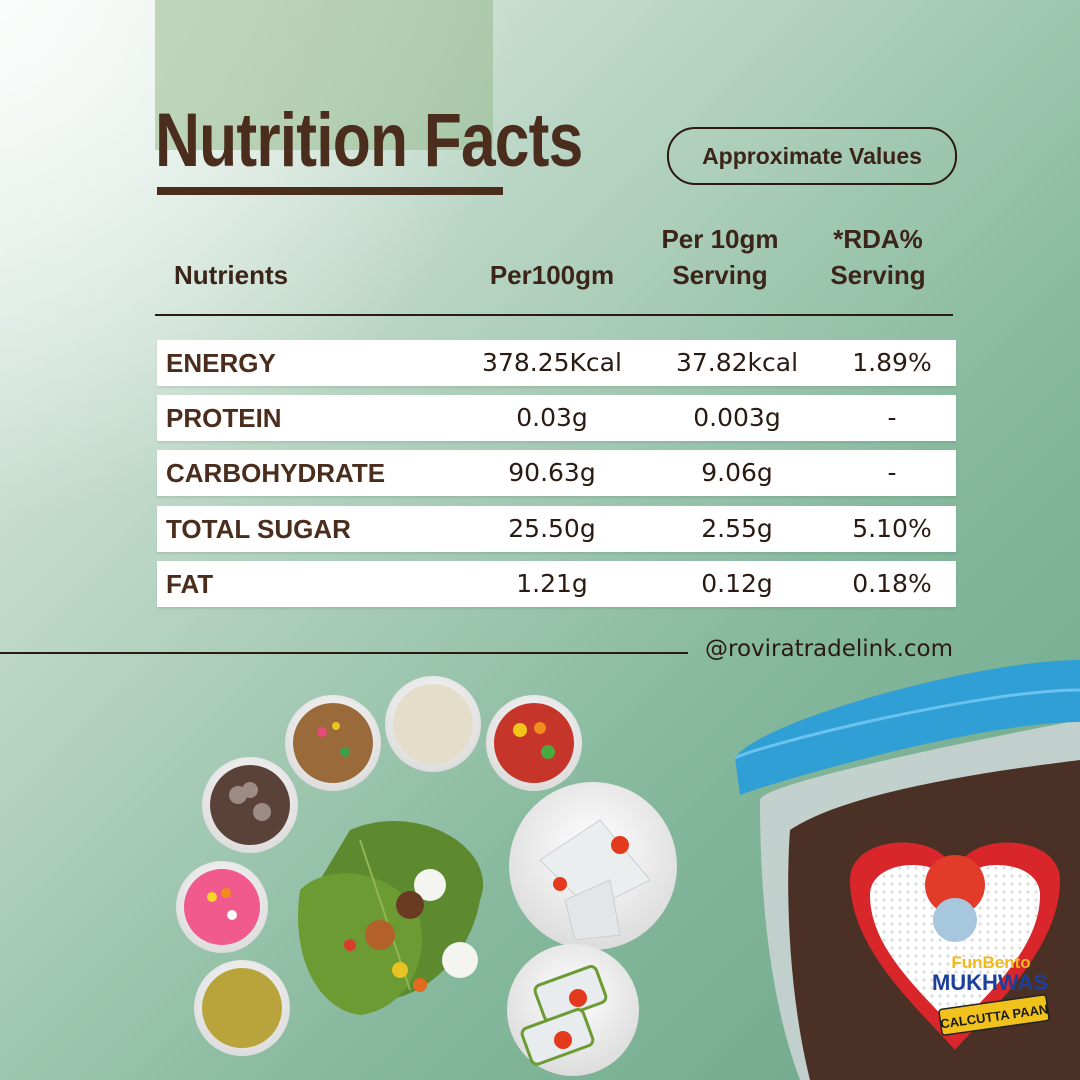 This screenshot has width=1080, height=1080. I want to click on nutrient-name: ENERGY, so click(221, 363).